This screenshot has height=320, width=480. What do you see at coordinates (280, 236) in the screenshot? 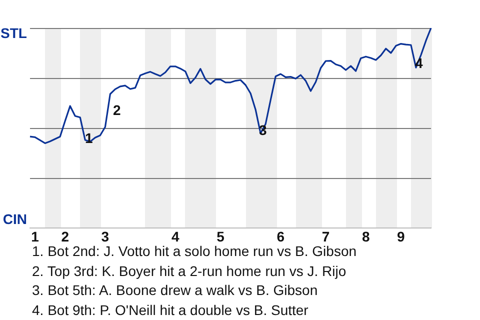
I see `x-tick-label: 6` at bounding box center [280, 236].